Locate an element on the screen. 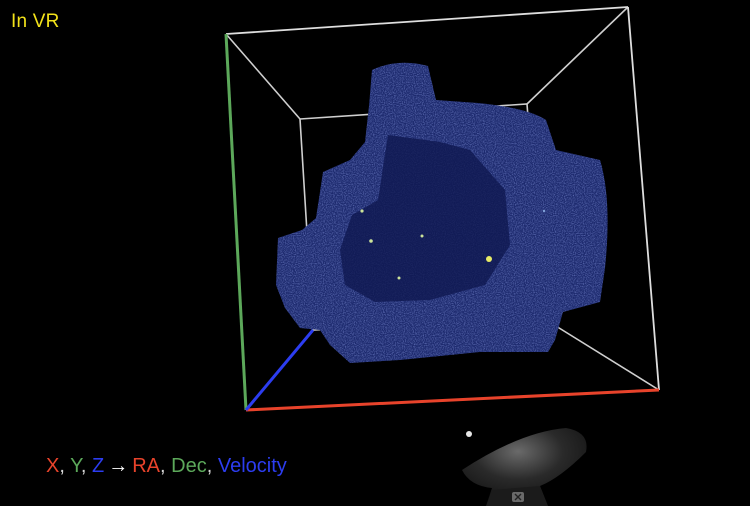 The height and width of the screenshot is (506, 750). vr-controller-icon is located at coordinates (524, 467).